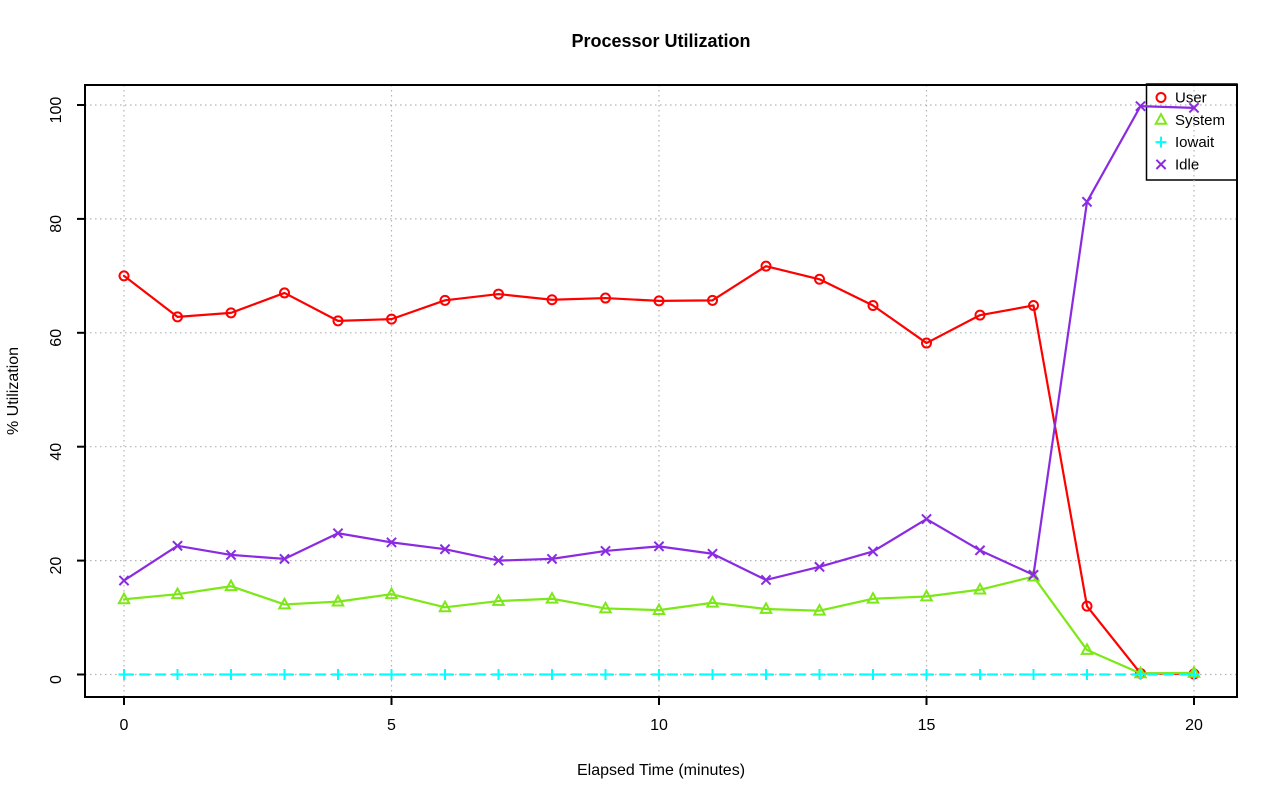 The image size is (1280, 801). What do you see at coordinates (56, 224) in the screenshot?
I see `y-tick-label: 80` at bounding box center [56, 224].